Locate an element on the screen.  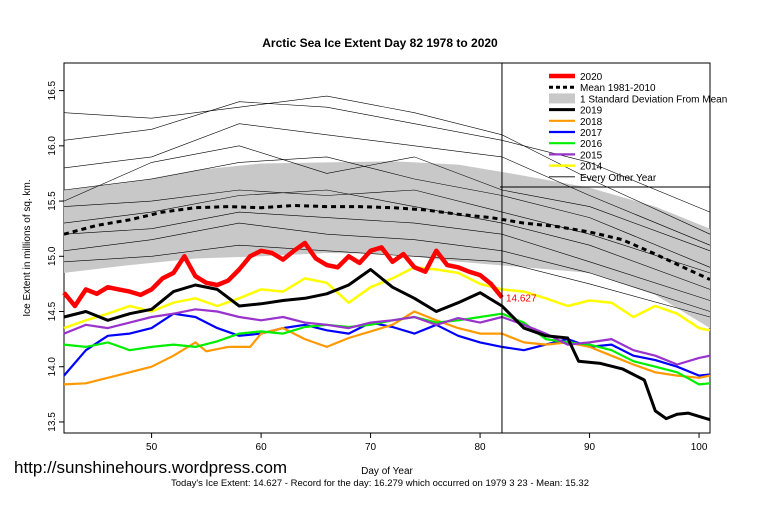
legend-swatch-1-standard-deviation-from-mean is located at coordinates (562, 98).